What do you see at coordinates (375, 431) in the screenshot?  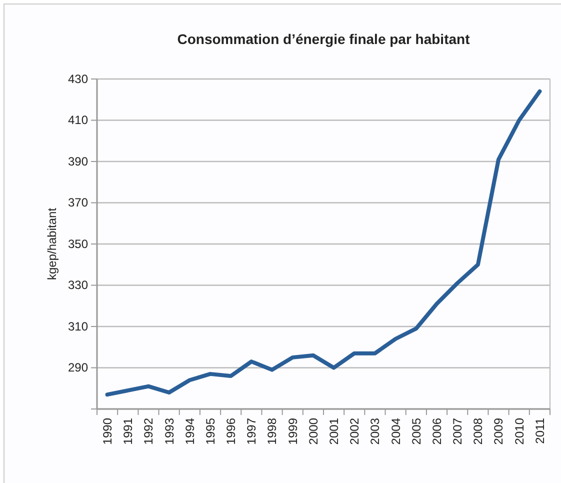 I see `x-tick-label: 2003` at bounding box center [375, 431].